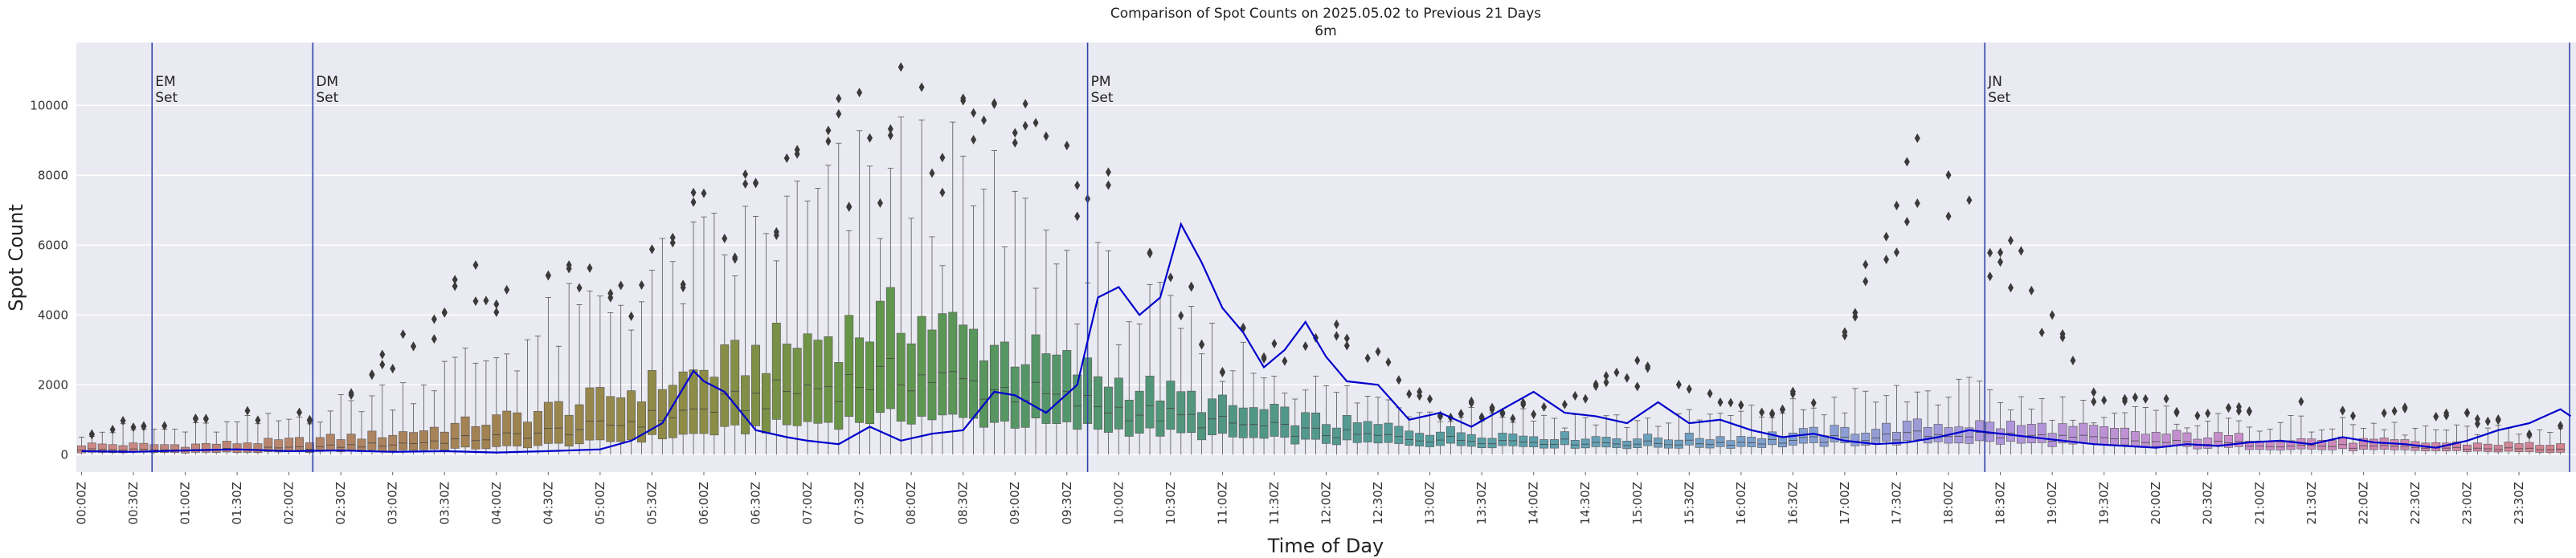 This screenshot has height=558, width=2576. Describe the element at coordinates (2000, 503) in the screenshot. I see `x-tick-label: 18:30Z` at that location.